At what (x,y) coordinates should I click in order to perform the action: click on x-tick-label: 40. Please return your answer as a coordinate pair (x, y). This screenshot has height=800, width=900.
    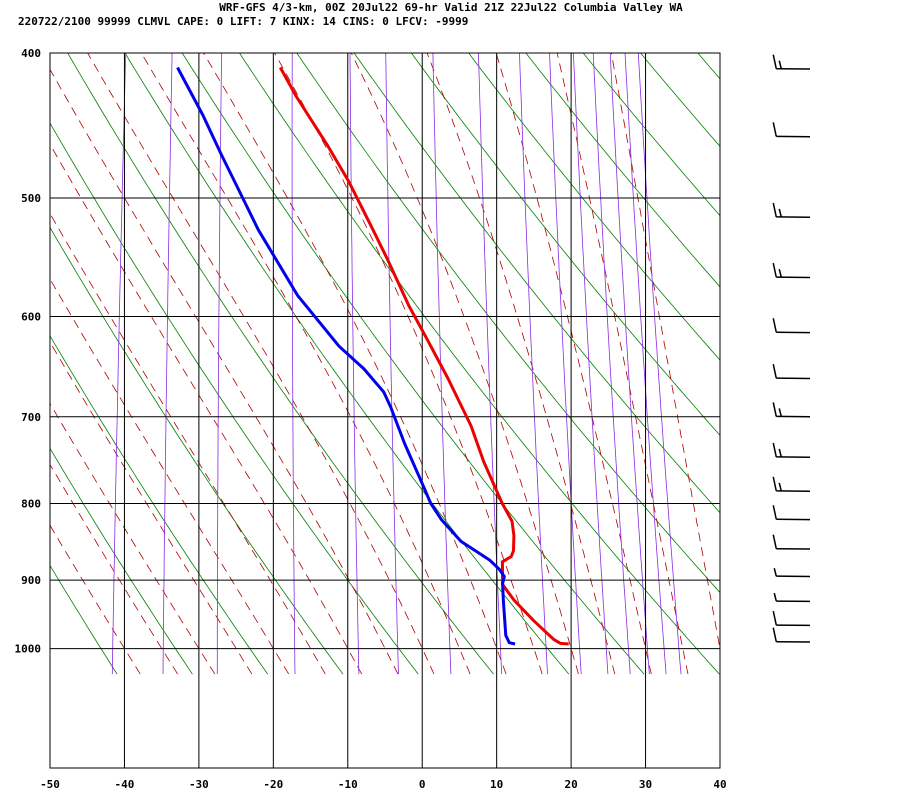
    Looking at the image, I should click on (719, 784).